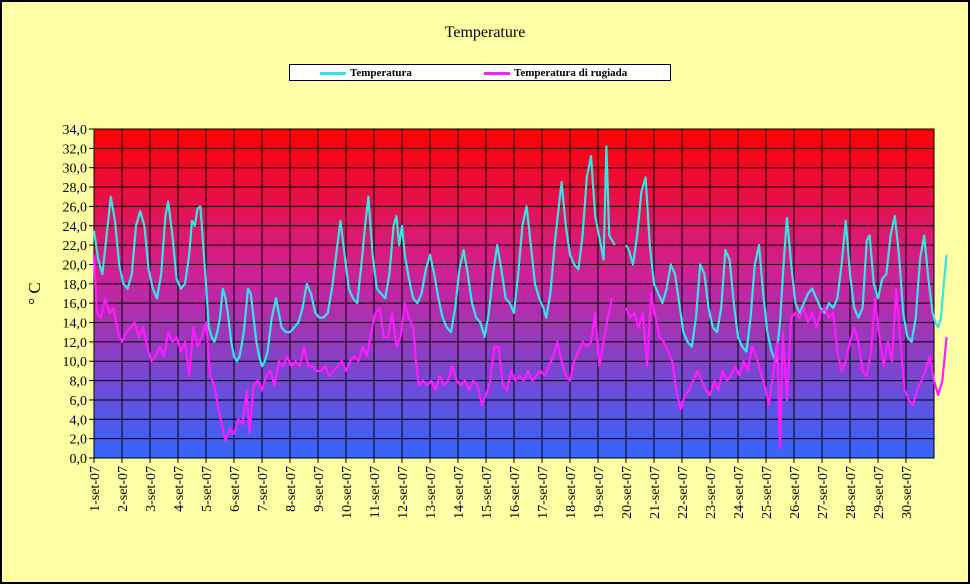 This screenshot has height=584, width=970. I want to click on x-tick-label: 14-set-07, so click(459, 492).